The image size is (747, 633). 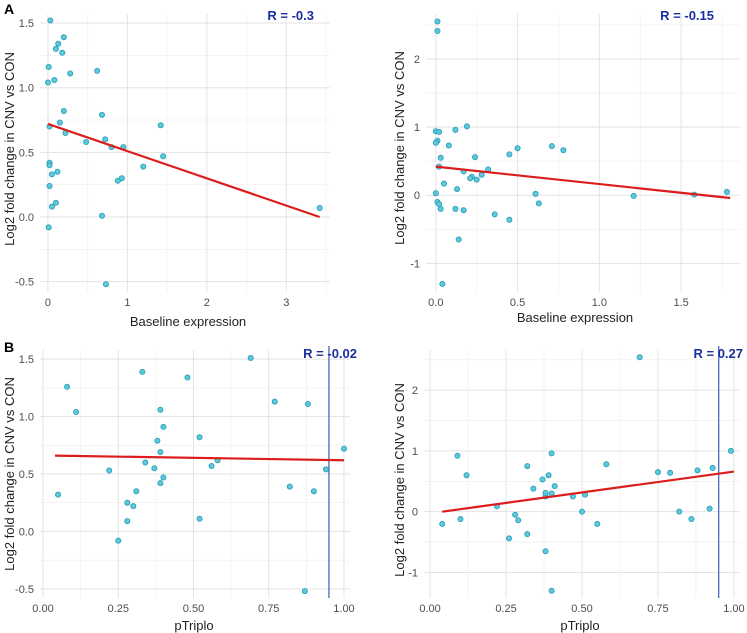 I want to click on correlation-label: R = -0.15, so click(x=687, y=15).